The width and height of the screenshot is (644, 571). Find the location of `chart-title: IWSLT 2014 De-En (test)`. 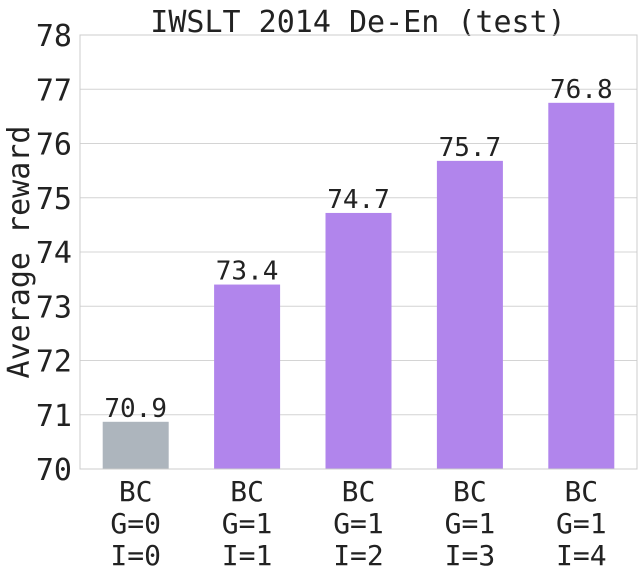

chart-title: IWSLT 2014 De-En (test) is located at coordinates (357, 22).